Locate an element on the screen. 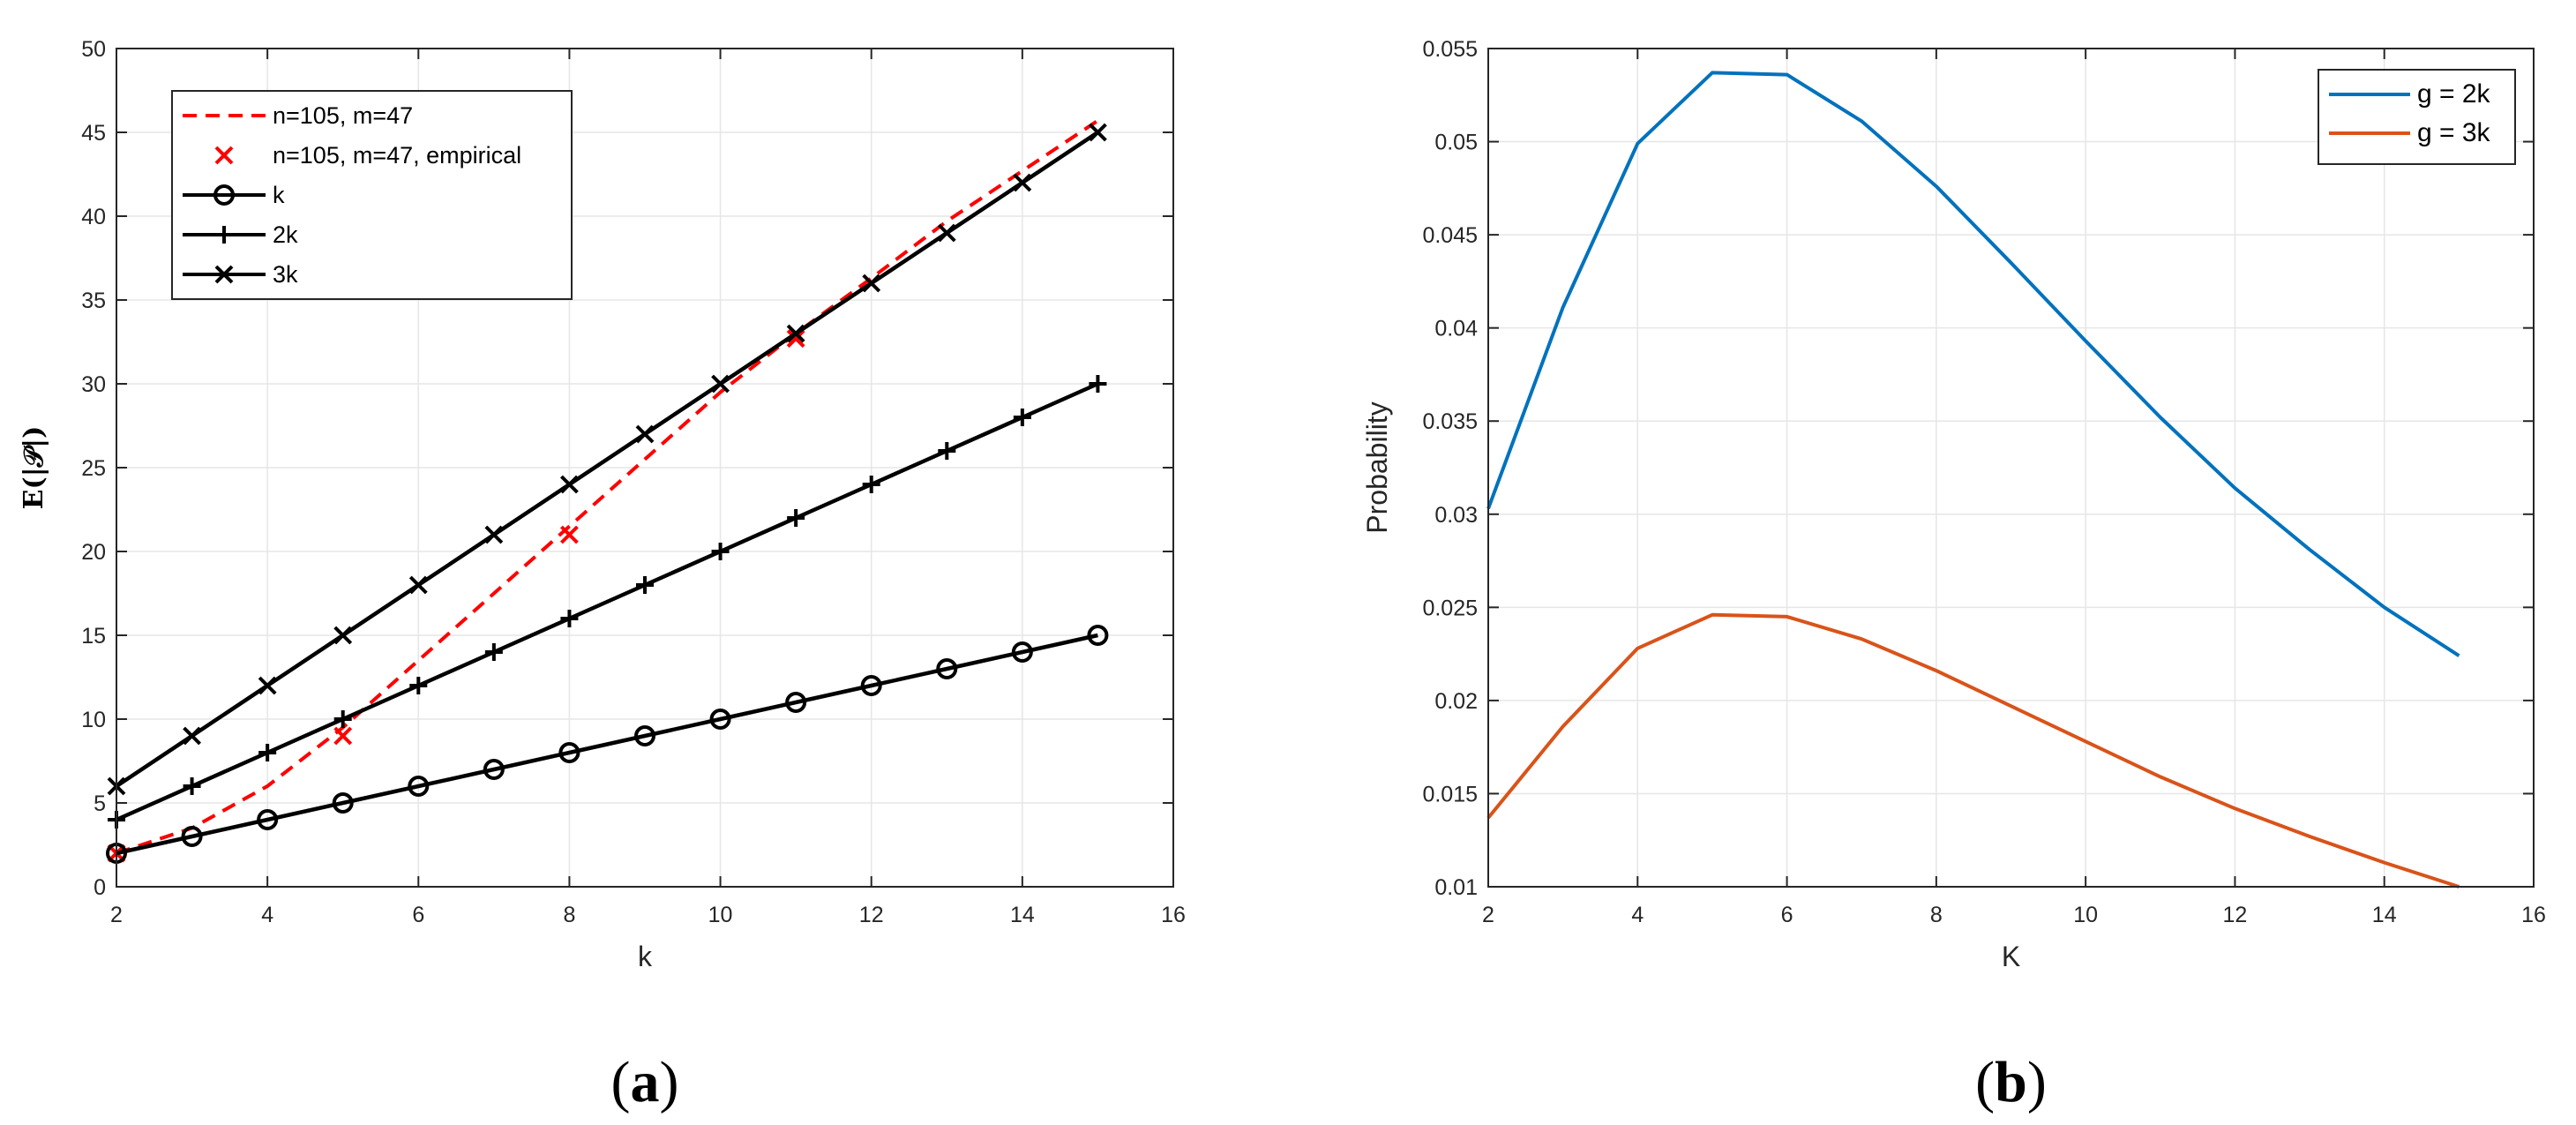  y-tick-label: 30 is located at coordinates (94, 384).